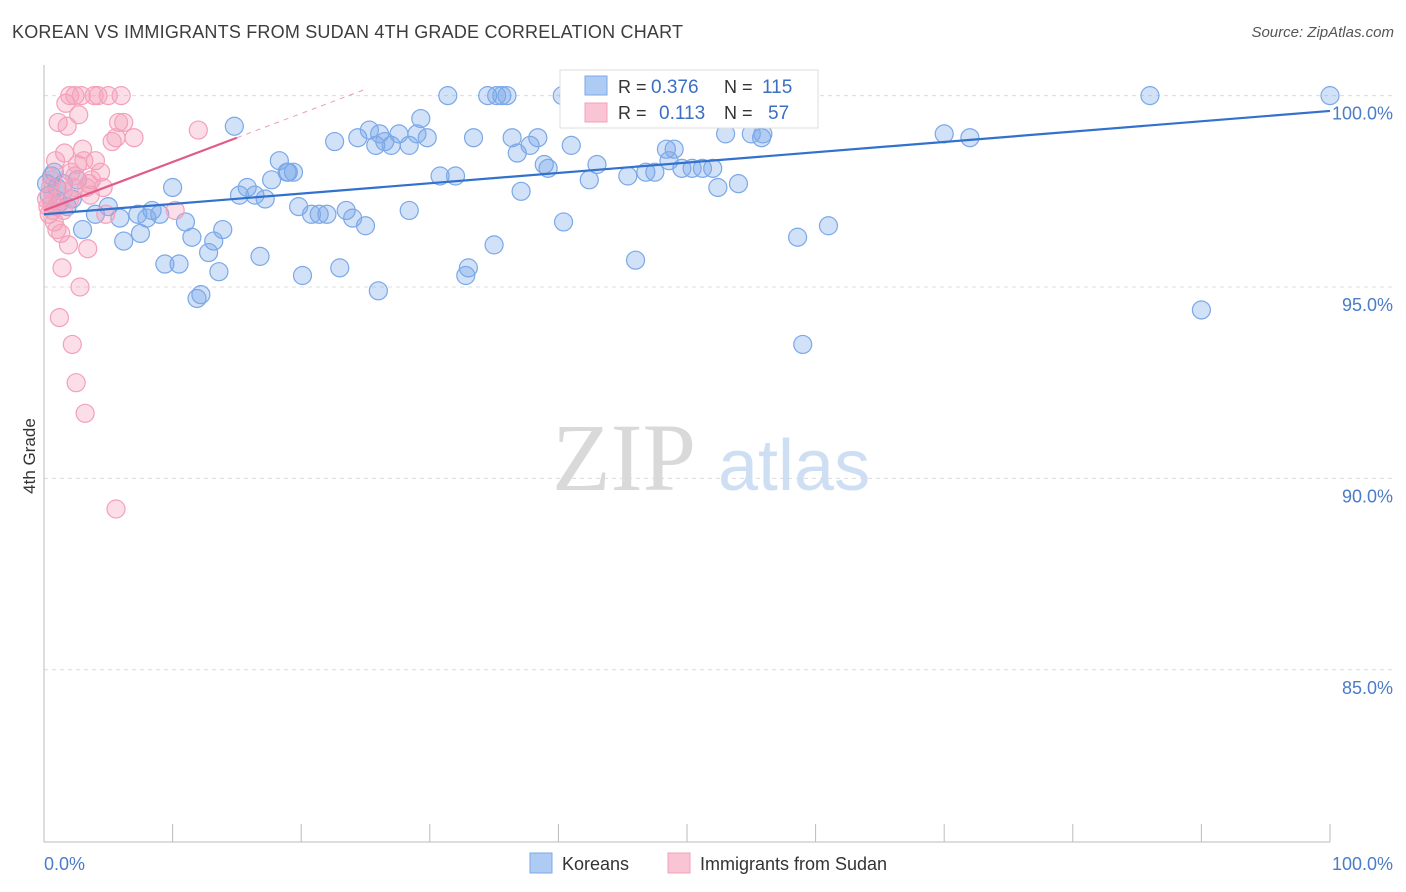 This screenshot has width=1406, height=892. Describe the element at coordinates (738, 87) in the screenshot. I see `stats-n-label-koreans: N =` at that location.